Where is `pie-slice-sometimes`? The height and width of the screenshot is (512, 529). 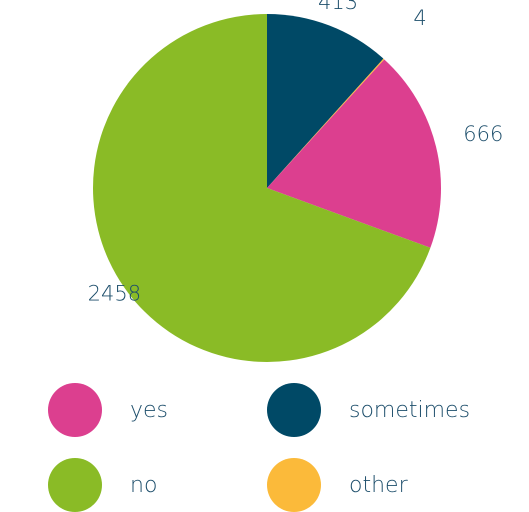
pie-slice-sometimes is located at coordinates (325, 101).